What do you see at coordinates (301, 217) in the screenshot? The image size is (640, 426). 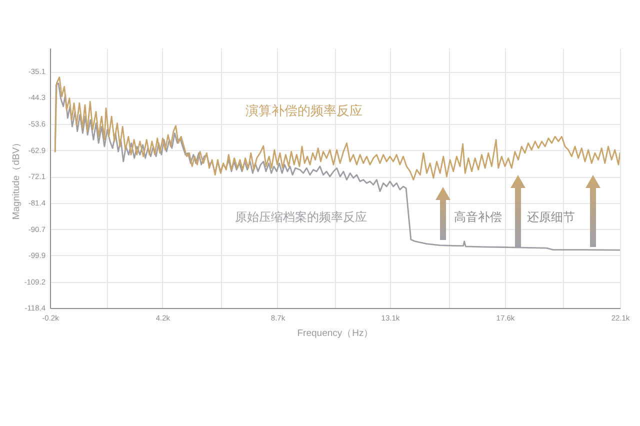 I see `series-label: 原始压缩档案的频率反应` at bounding box center [301, 217].